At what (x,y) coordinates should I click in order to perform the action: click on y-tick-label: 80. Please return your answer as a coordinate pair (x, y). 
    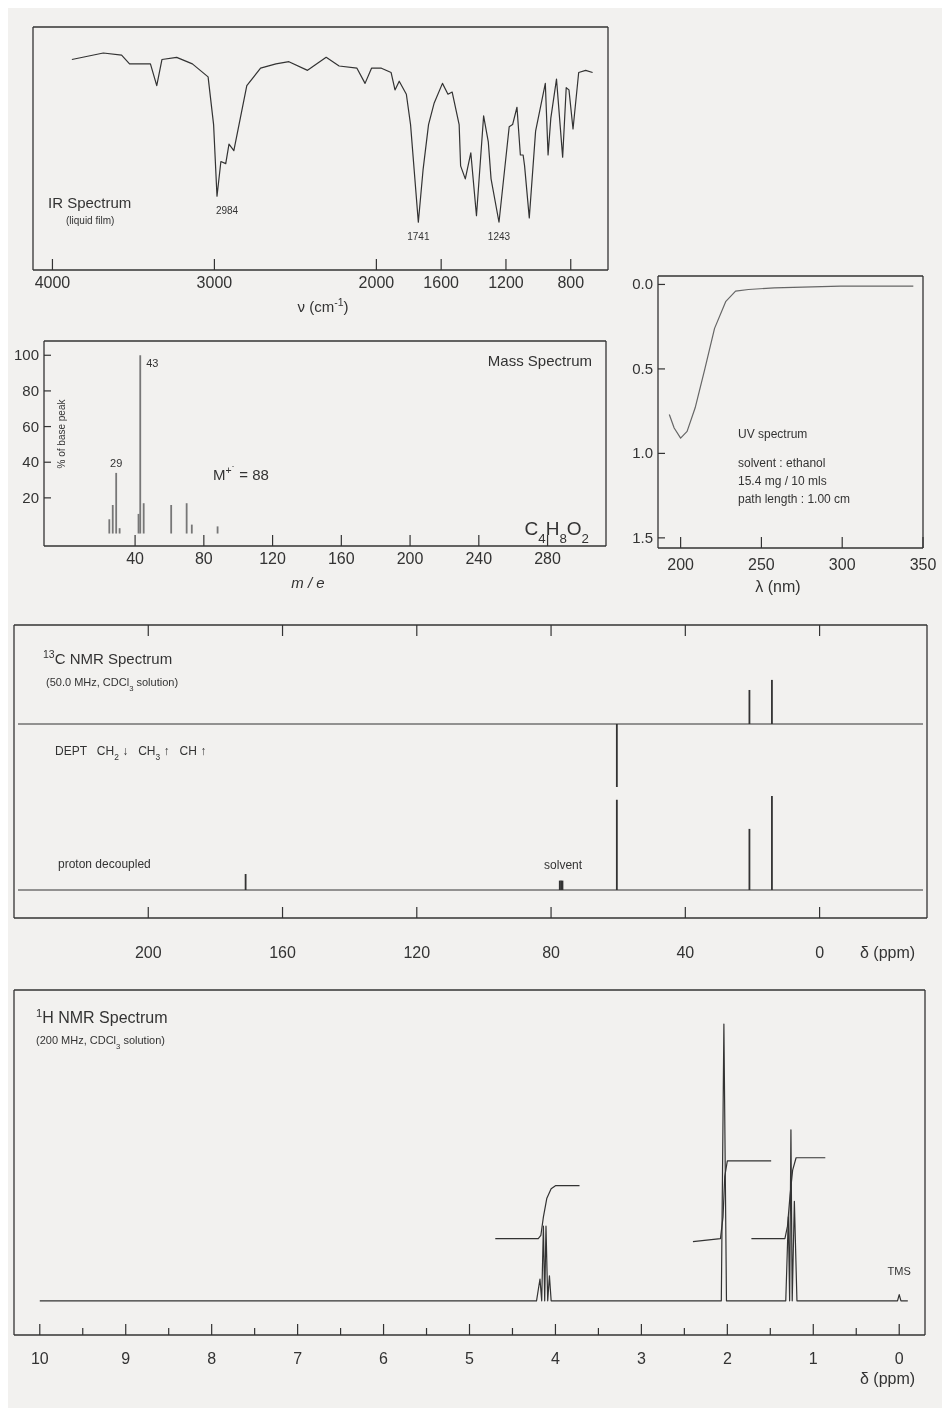
    Looking at the image, I should click on (30, 390).